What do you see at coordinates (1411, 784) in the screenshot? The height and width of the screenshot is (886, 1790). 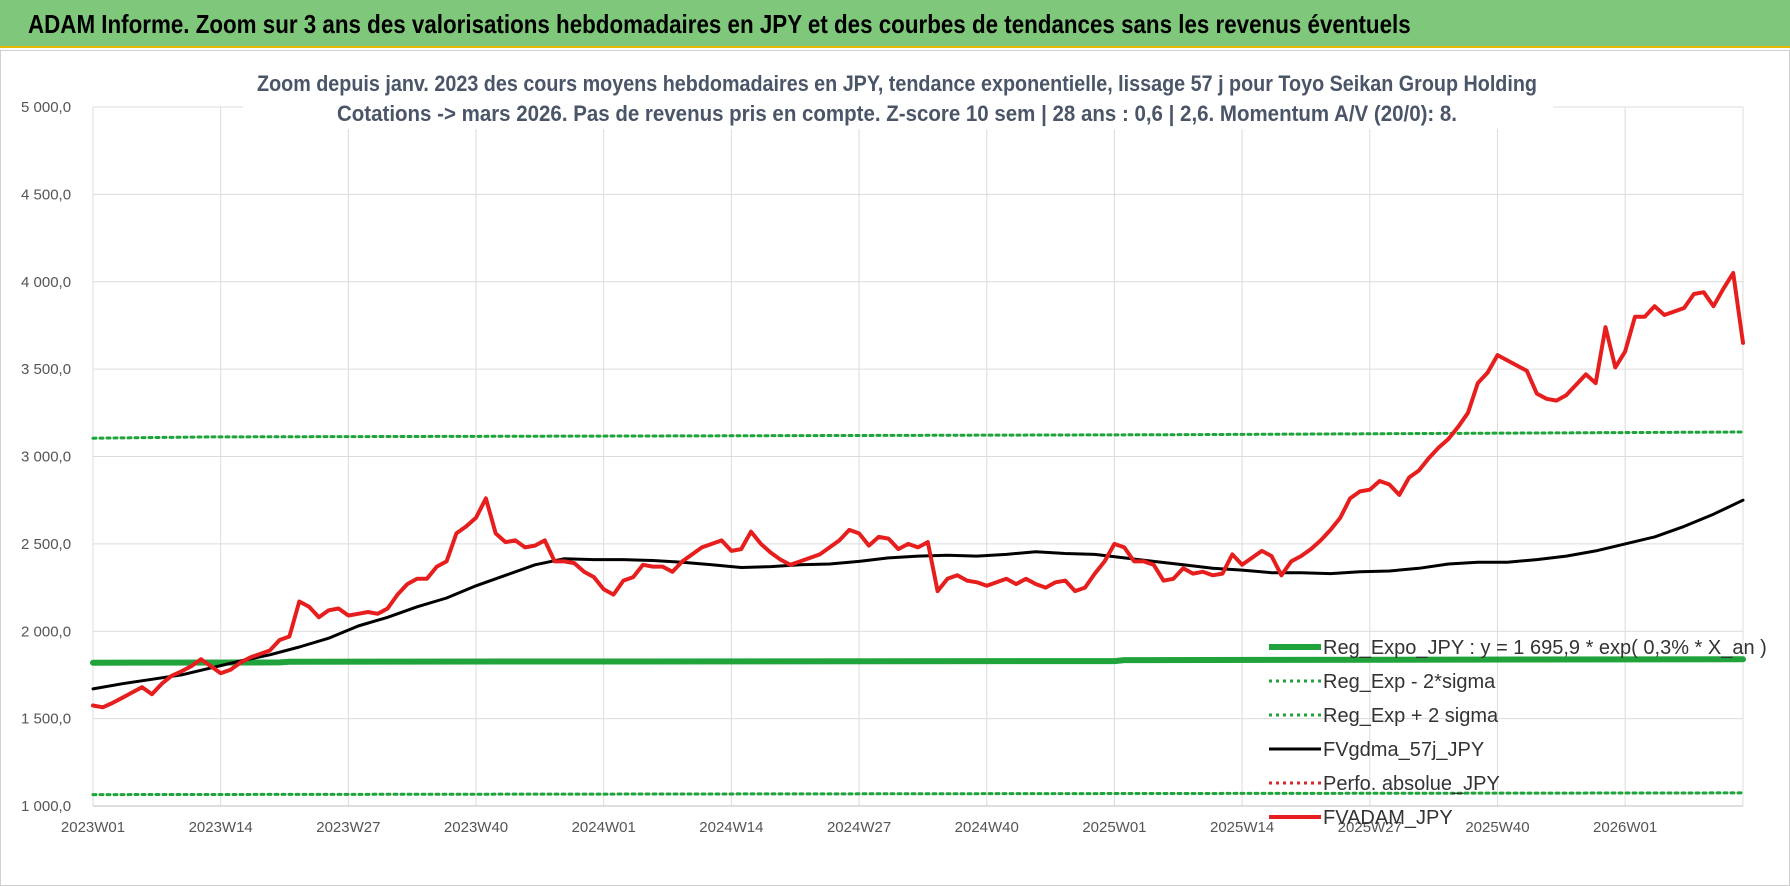 I see `legend-label-perfo: Perfo. absolue_JPY` at bounding box center [1411, 784].